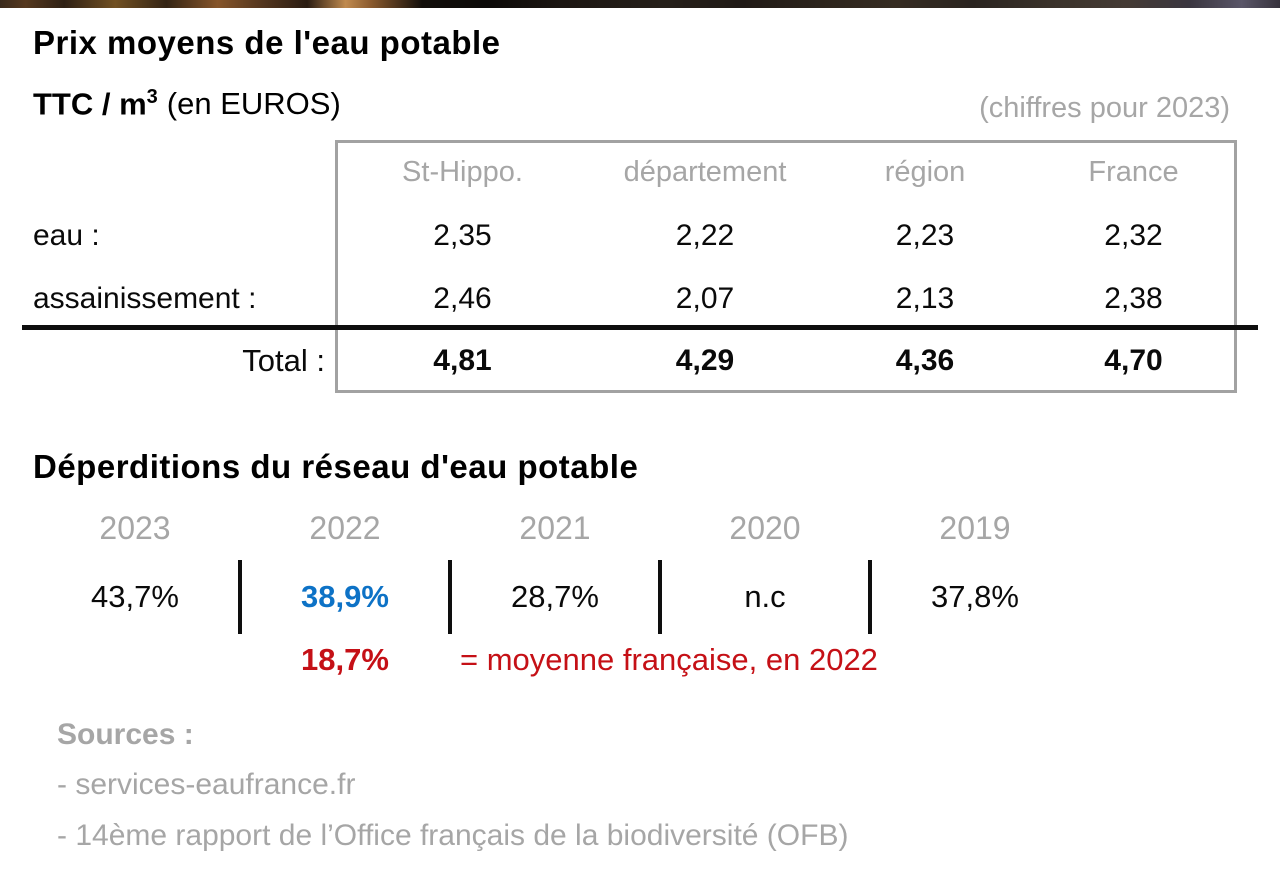  What do you see at coordinates (135, 596) in the screenshot?
I see `loss-value-2023: 43,7%` at bounding box center [135, 596].